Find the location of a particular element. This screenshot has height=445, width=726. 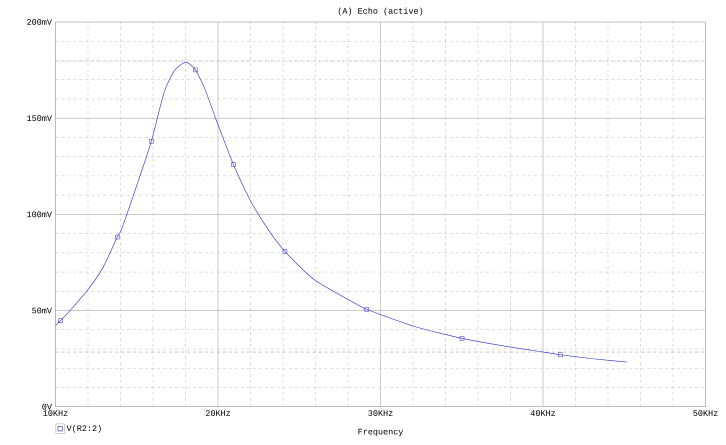

x-tick-label: 50KHz is located at coordinates (705, 413).